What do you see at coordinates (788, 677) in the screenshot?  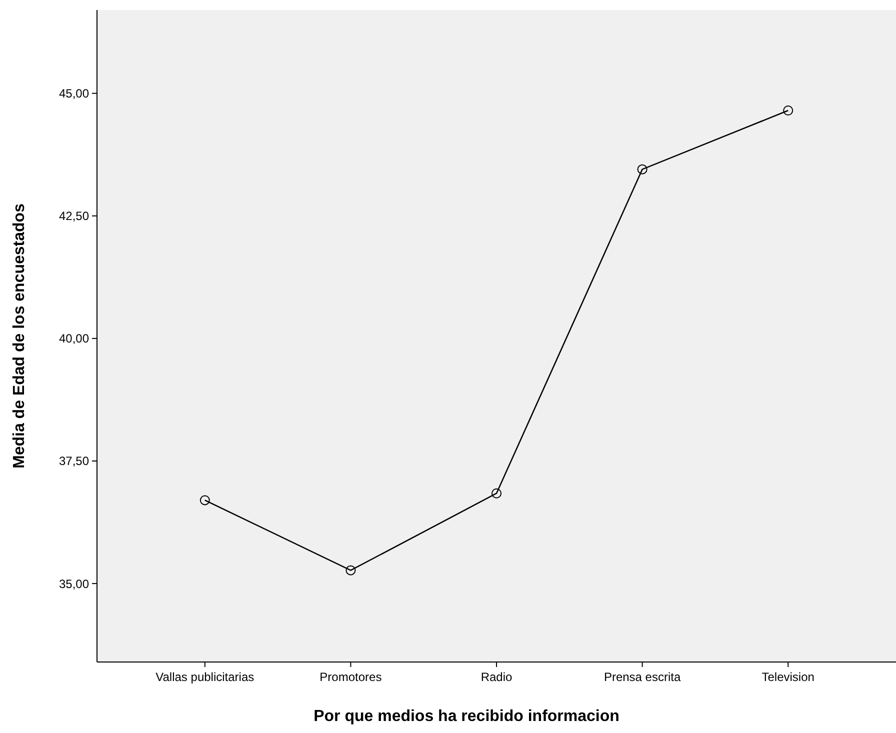 I see `x-tick-label: Television` at bounding box center [788, 677].